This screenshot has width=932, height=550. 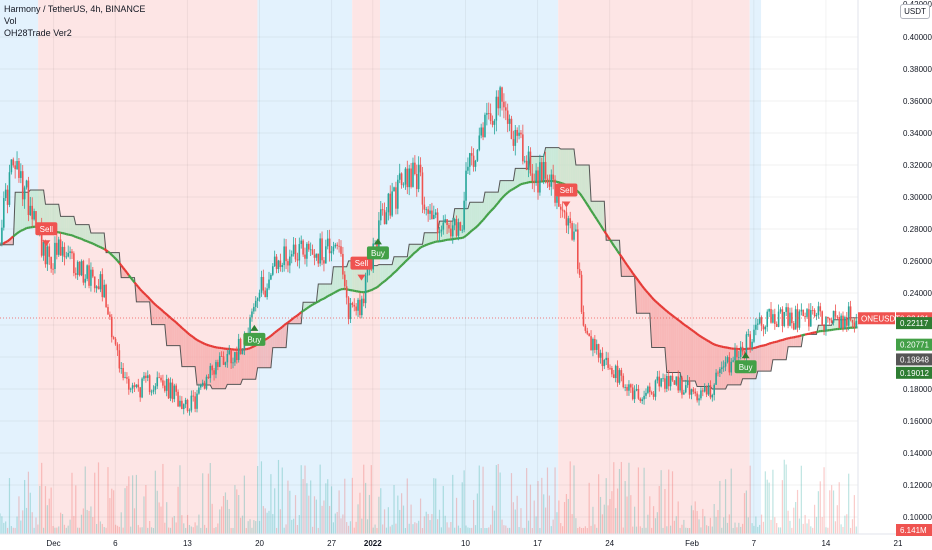 I want to click on volume-legend: Vol, so click(x=10, y=21).